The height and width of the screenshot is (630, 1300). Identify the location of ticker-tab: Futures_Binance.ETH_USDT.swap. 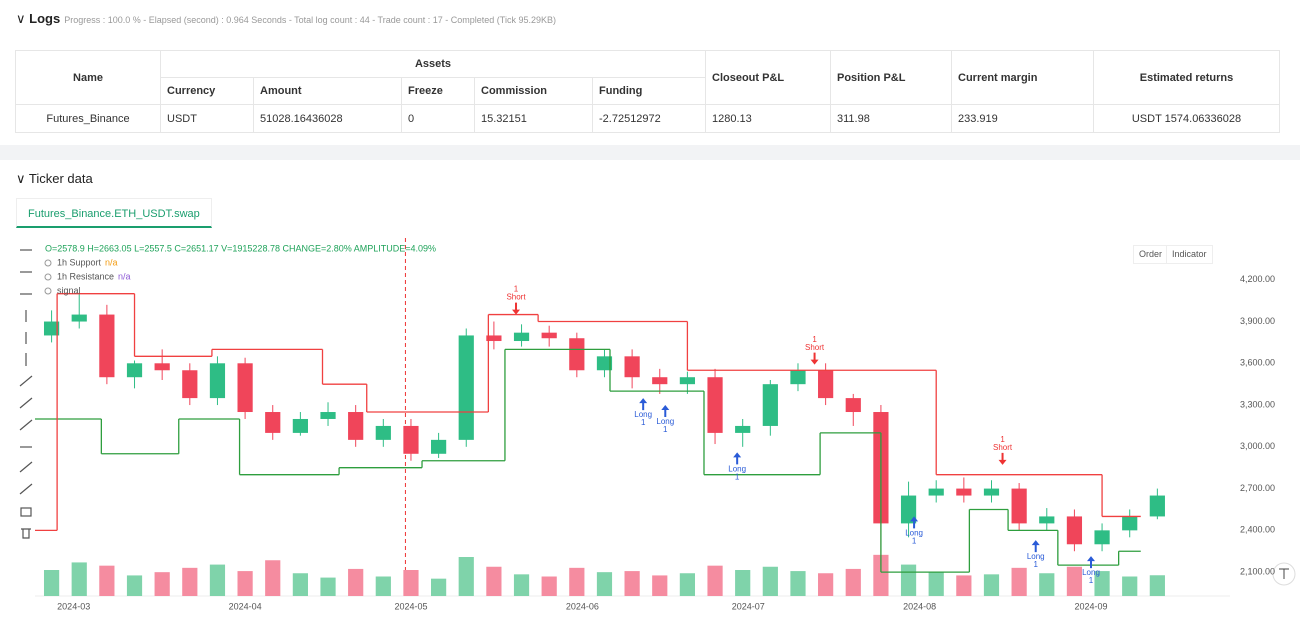
(114, 213).